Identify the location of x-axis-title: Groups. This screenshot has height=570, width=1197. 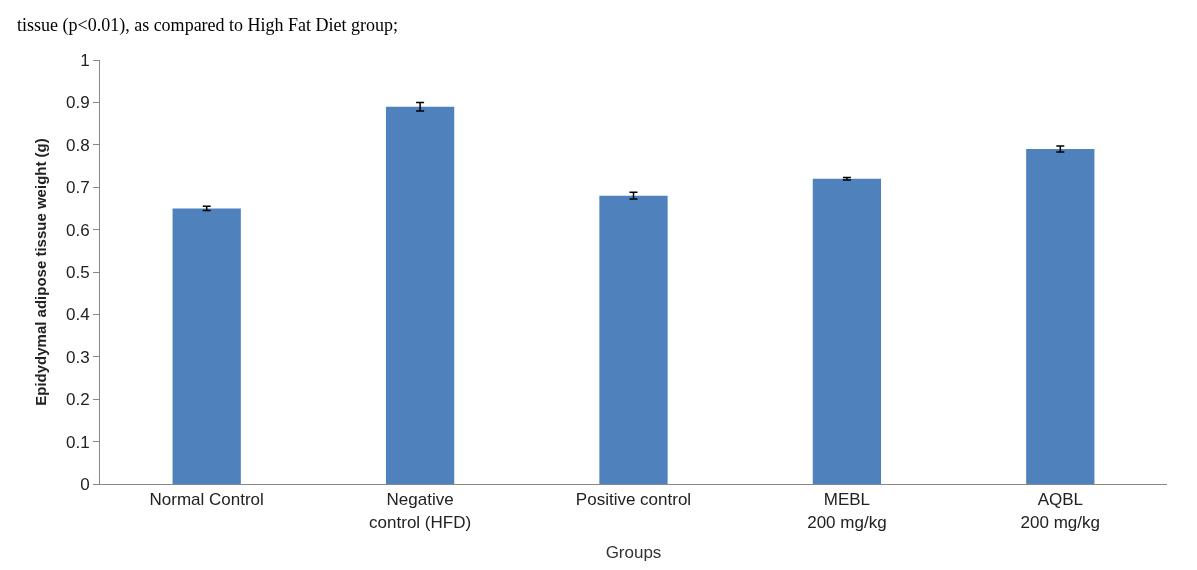
(633, 552).